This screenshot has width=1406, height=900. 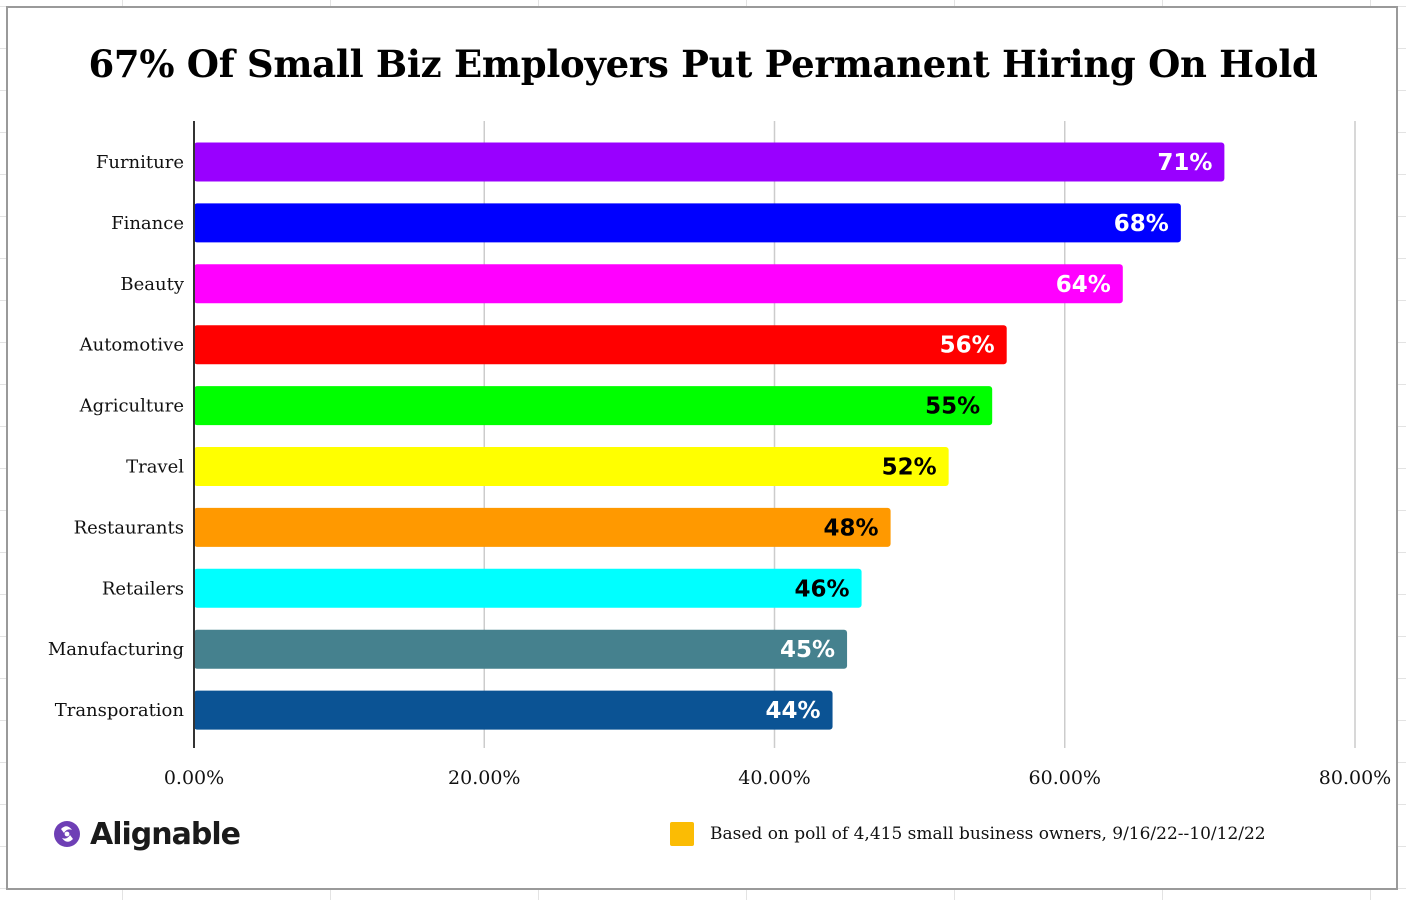 What do you see at coordinates (116, 649) in the screenshot?
I see `category-label: Manufacturing` at bounding box center [116, 649].